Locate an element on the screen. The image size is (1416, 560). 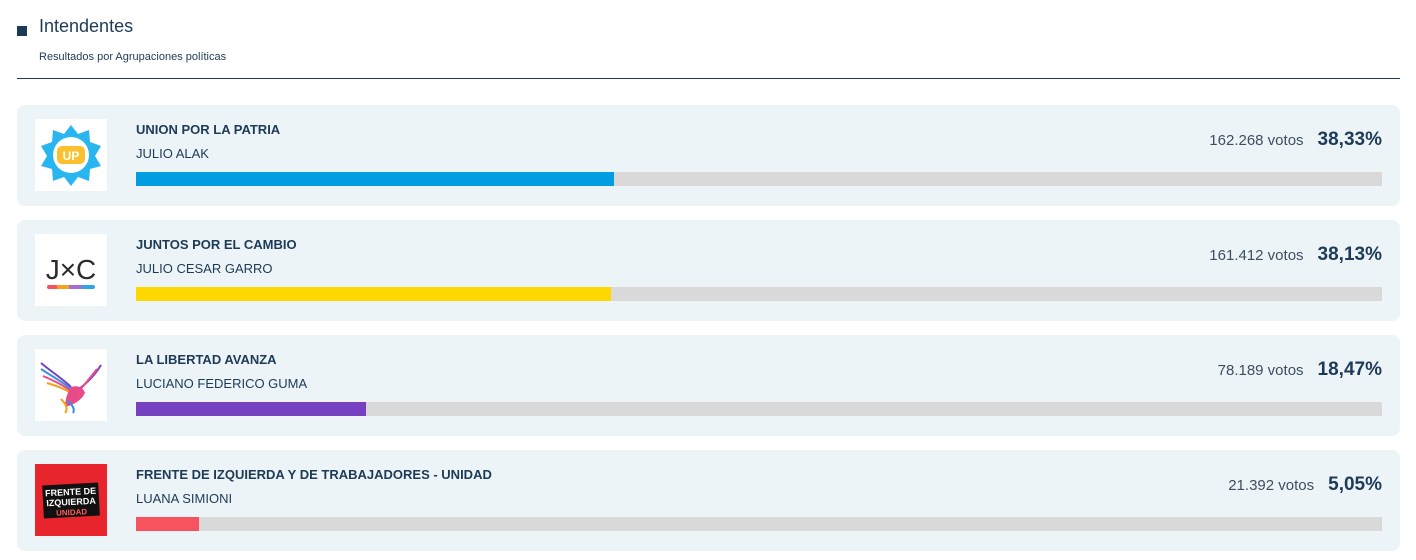
union-por-la-patria-logo: UP is located at coordinates (71, 155).